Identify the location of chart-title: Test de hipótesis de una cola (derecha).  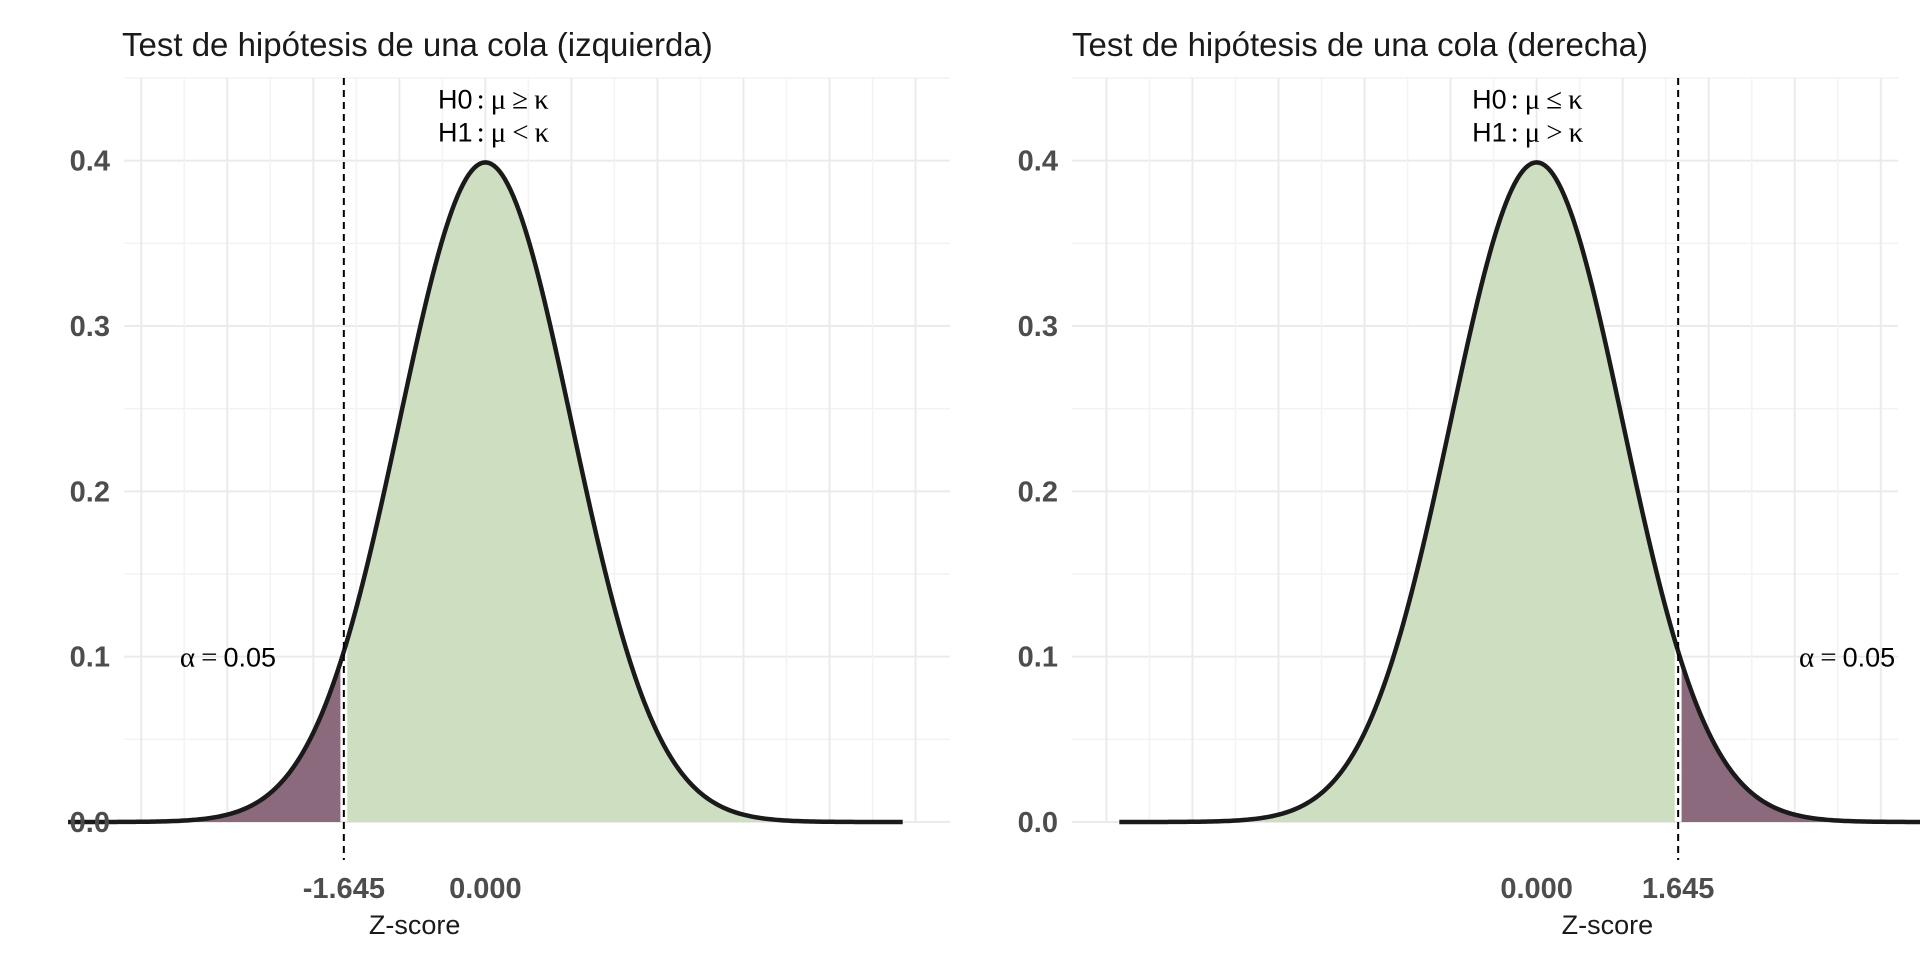
(1360, 44).